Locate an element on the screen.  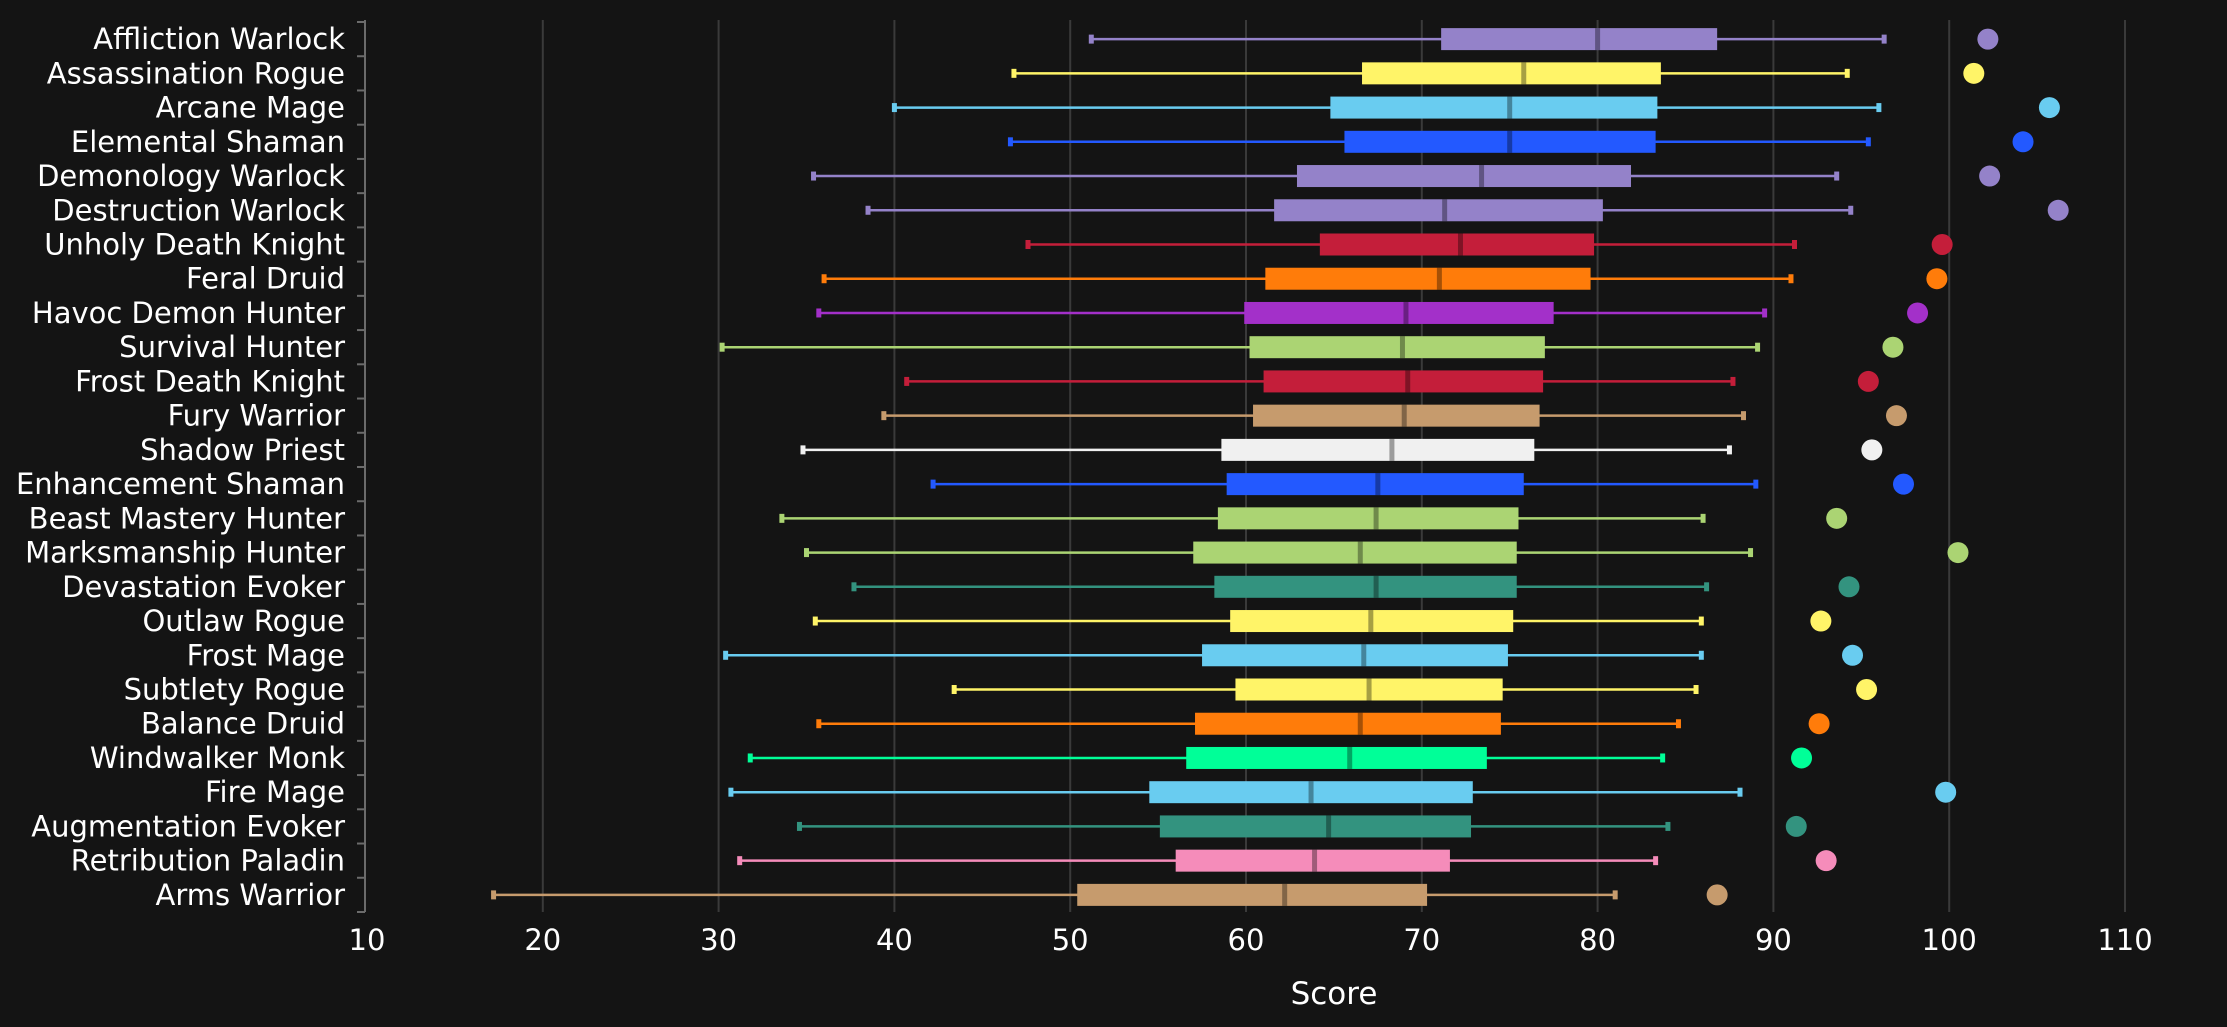
category-label: Outlaw Rogue is located at coordinates (243, 621).